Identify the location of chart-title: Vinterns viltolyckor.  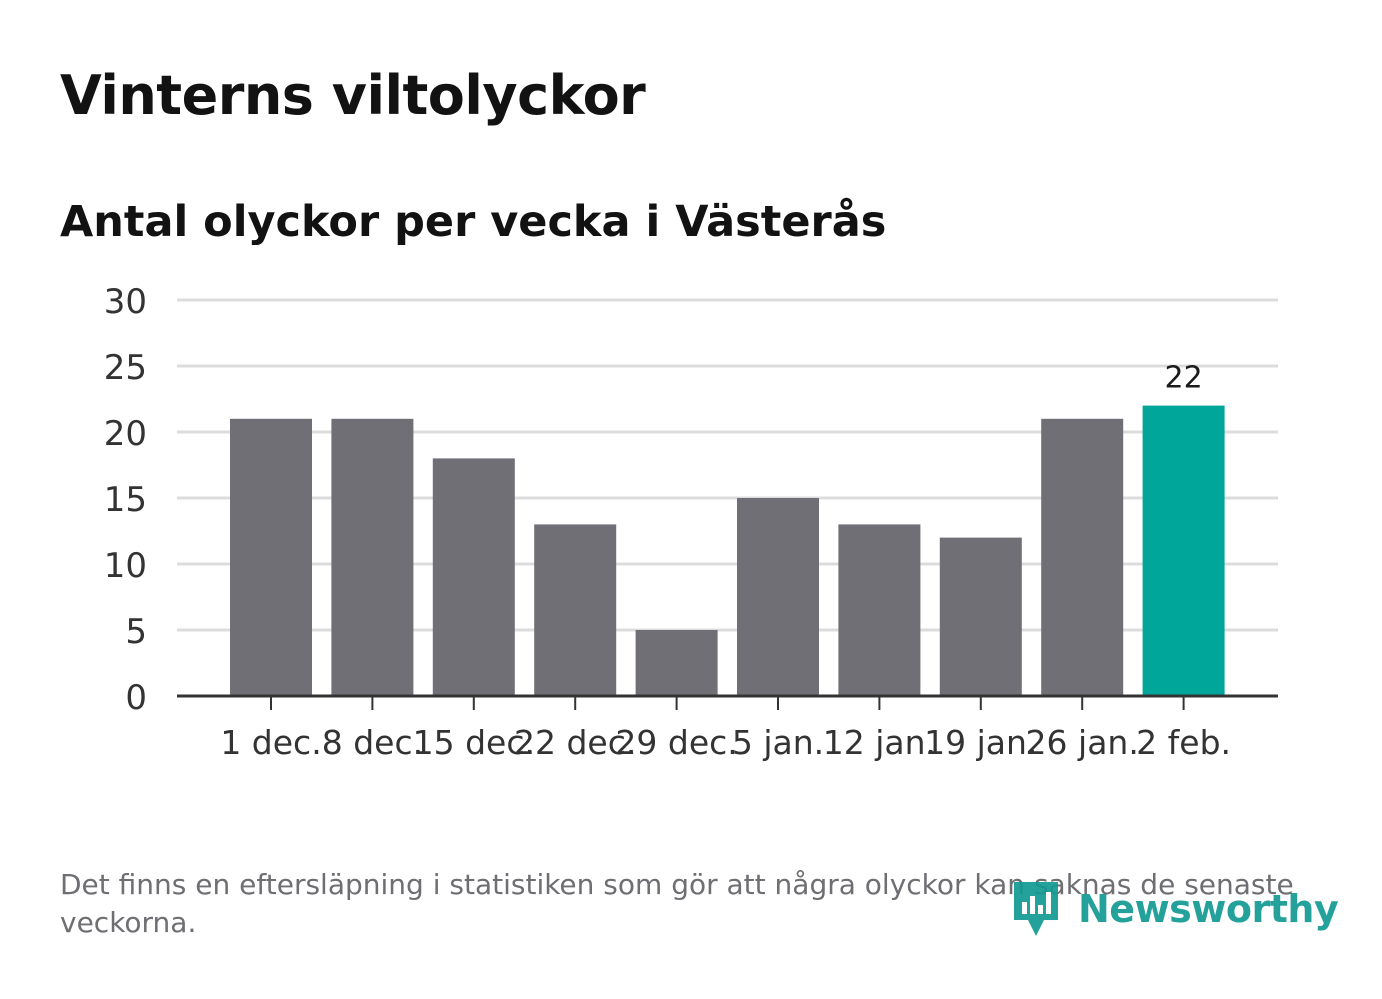
(353, 95).